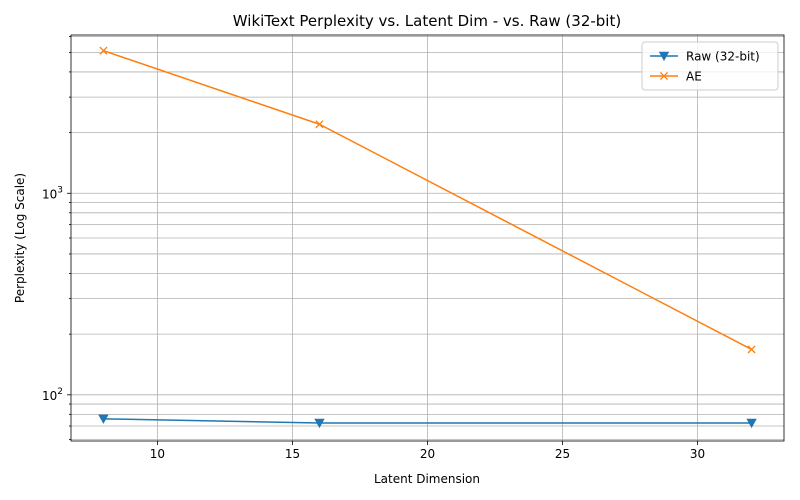 The height and width of the screenshot is (500, 800). I want to click on y-tick-label: 10³, so click(52, 193).